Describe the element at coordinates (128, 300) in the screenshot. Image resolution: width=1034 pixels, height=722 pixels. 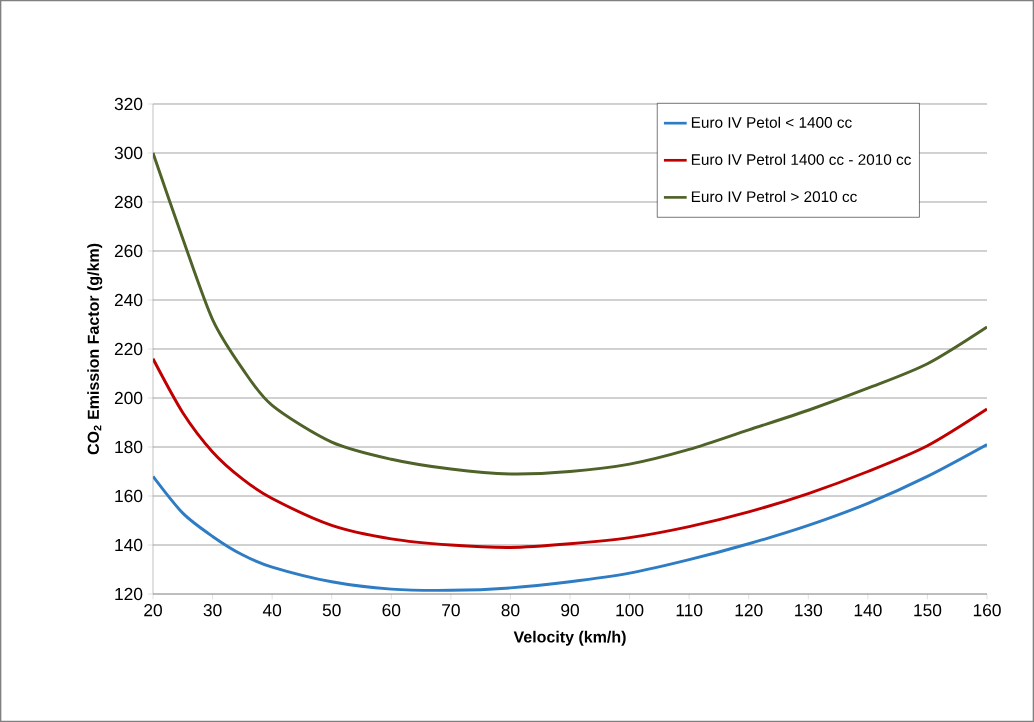
I see `y-tick-label: 240` at that location.